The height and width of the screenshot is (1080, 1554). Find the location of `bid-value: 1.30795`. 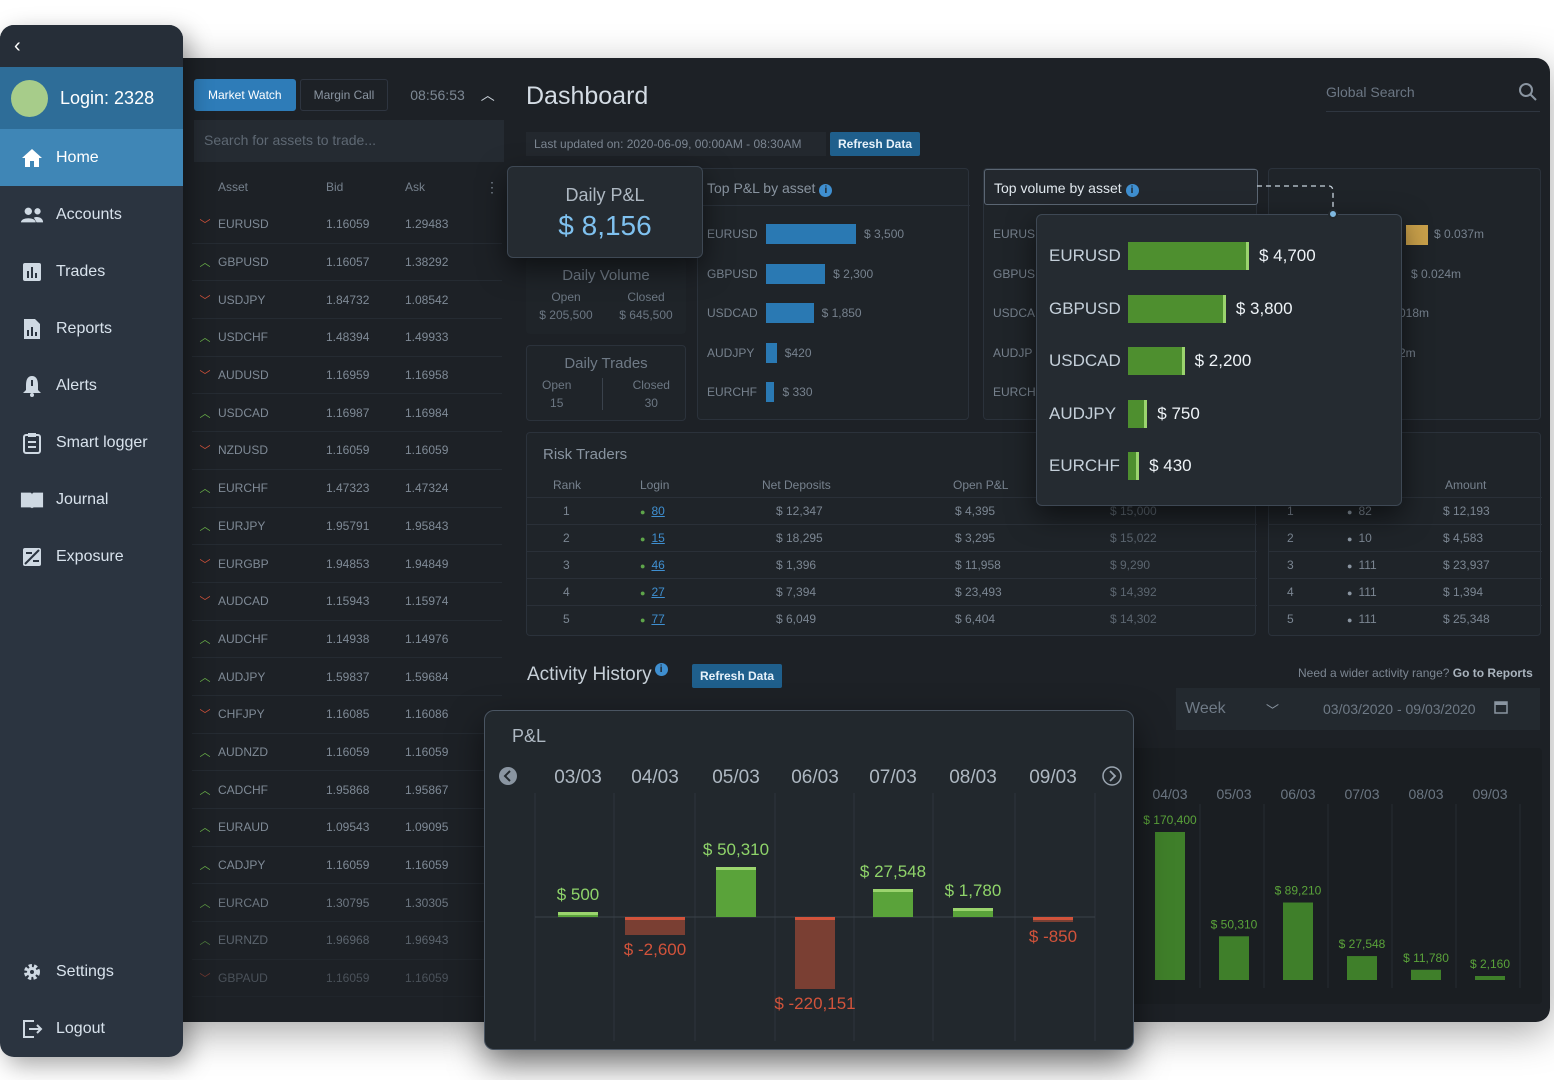

bid-value: 1.30795 is located at coordinates (348, 902).